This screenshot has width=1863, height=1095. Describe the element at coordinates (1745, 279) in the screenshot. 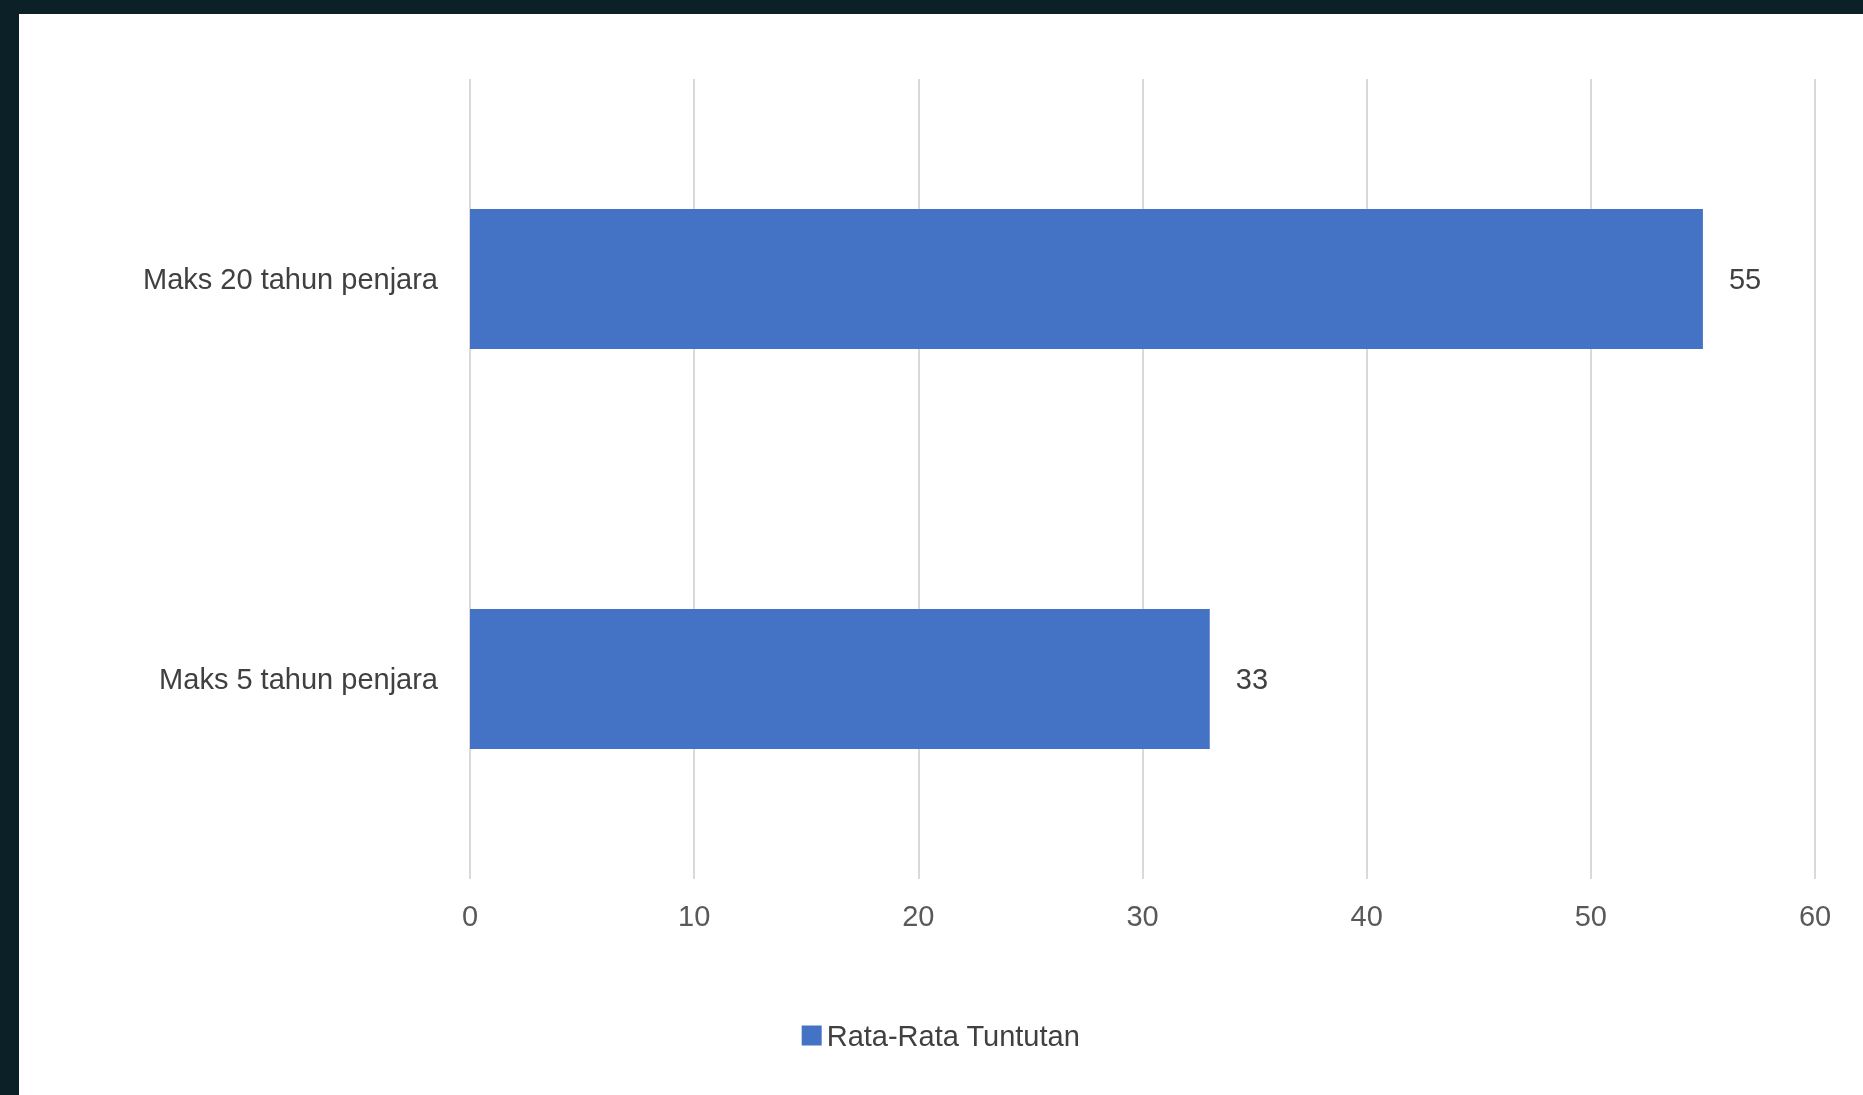

I see `data-label: 55` at that location.